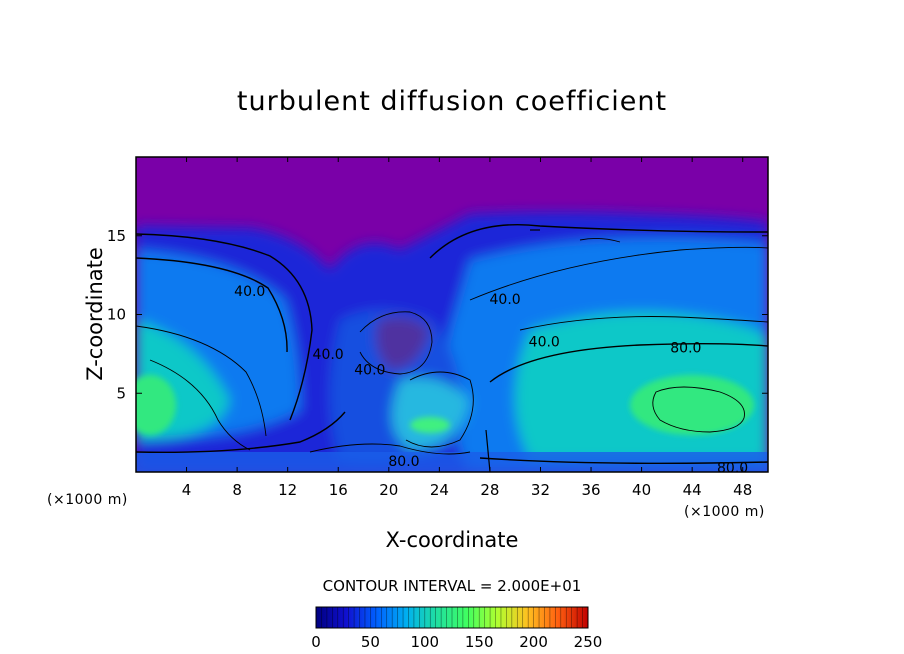 The image size is (904, 654). I want to click on x-tick-label: 16, so click(338, 490).